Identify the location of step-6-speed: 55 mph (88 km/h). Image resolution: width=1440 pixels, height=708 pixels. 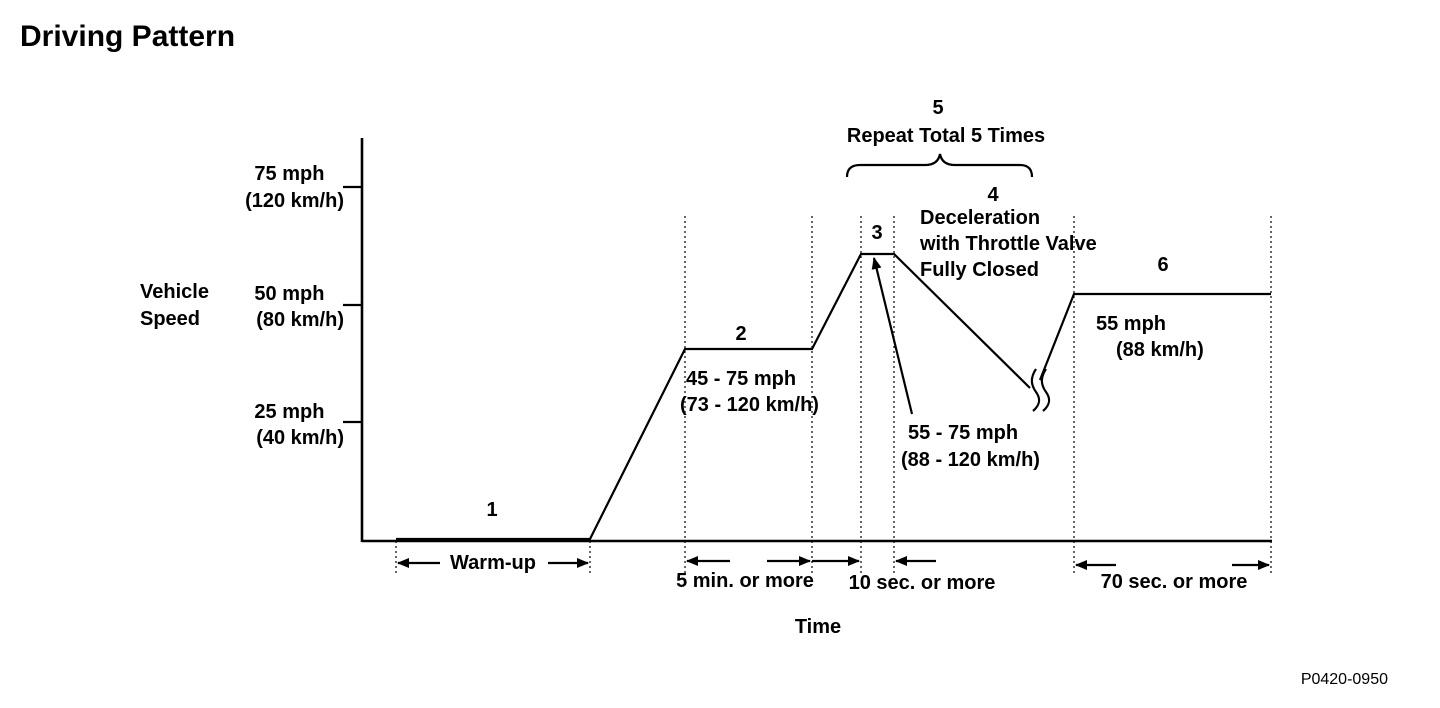
(1150, 337).